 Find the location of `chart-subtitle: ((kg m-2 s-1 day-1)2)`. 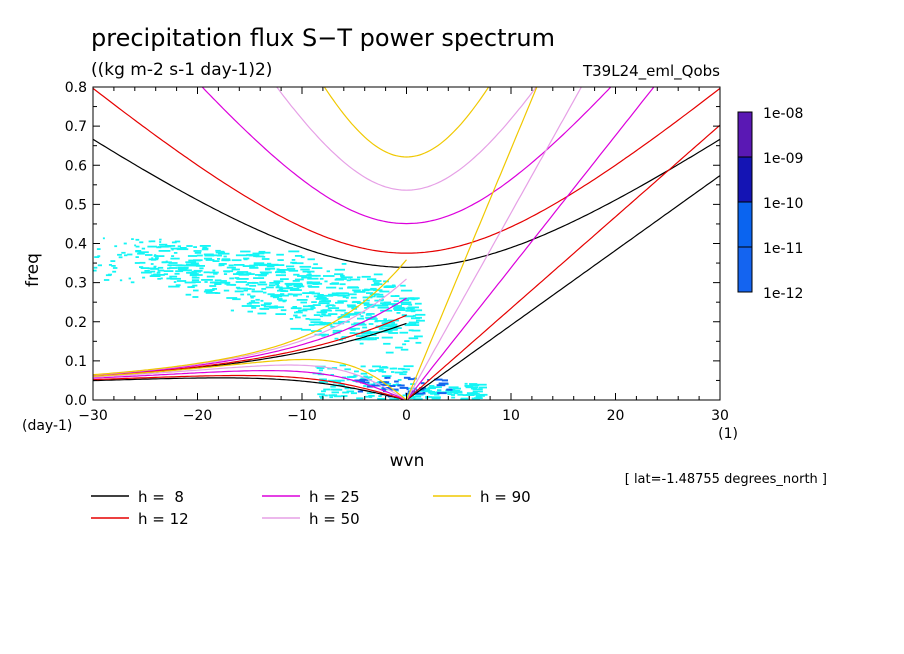

chart-subtitle: ((kg m-2 s-1 day-1)2) is located at coordinates (181, 70).